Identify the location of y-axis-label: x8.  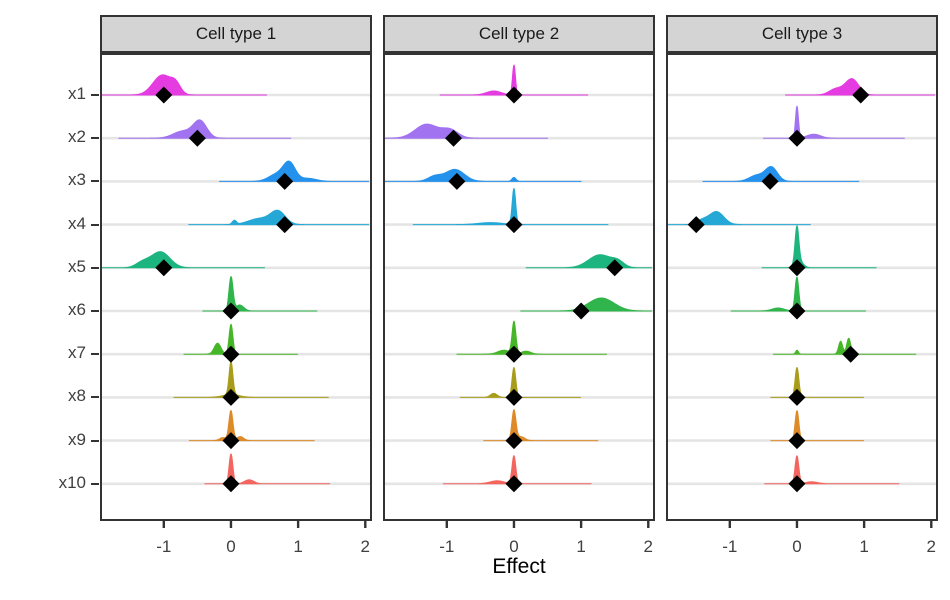
(77, 396).